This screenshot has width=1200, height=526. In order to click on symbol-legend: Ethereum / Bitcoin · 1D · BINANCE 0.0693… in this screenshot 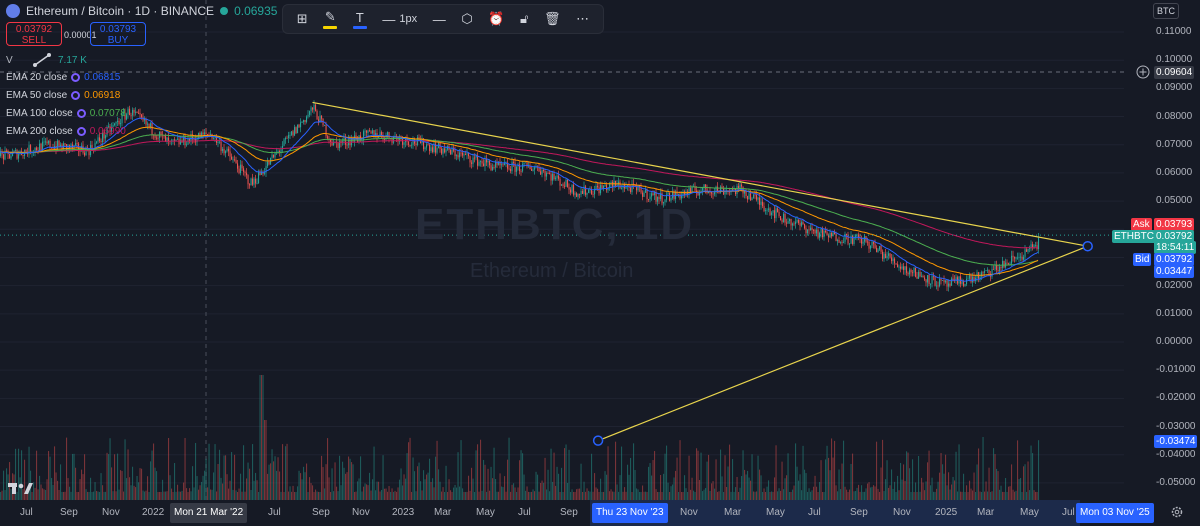, I will do `click(141, 11)`.